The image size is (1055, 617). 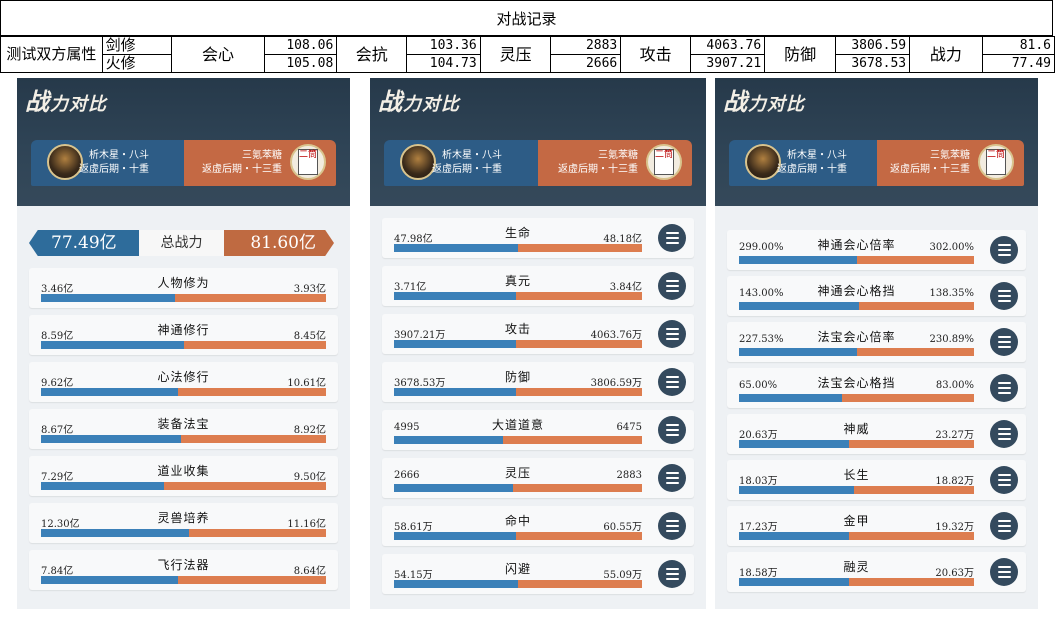 I want to click on left-value: 18.03万, so click(x=758, y=481).